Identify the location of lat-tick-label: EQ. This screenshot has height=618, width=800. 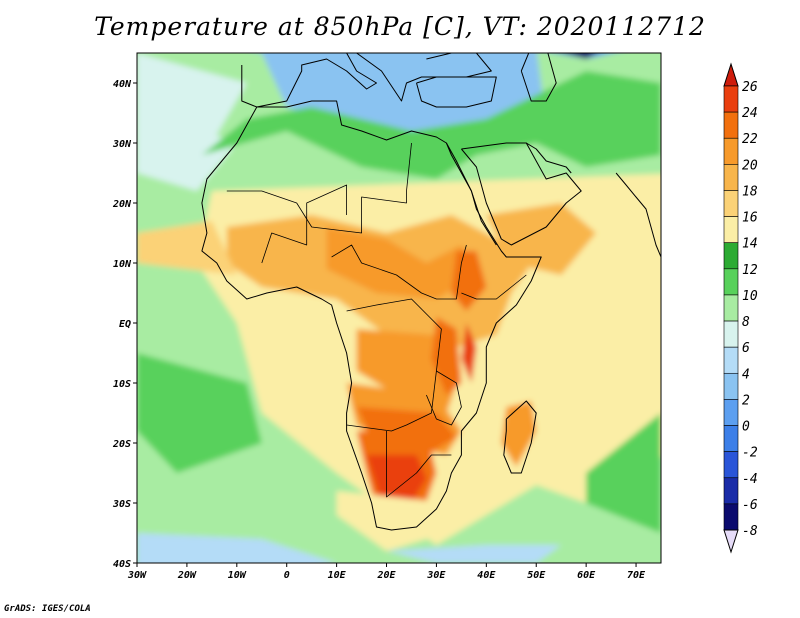
(125, 324).